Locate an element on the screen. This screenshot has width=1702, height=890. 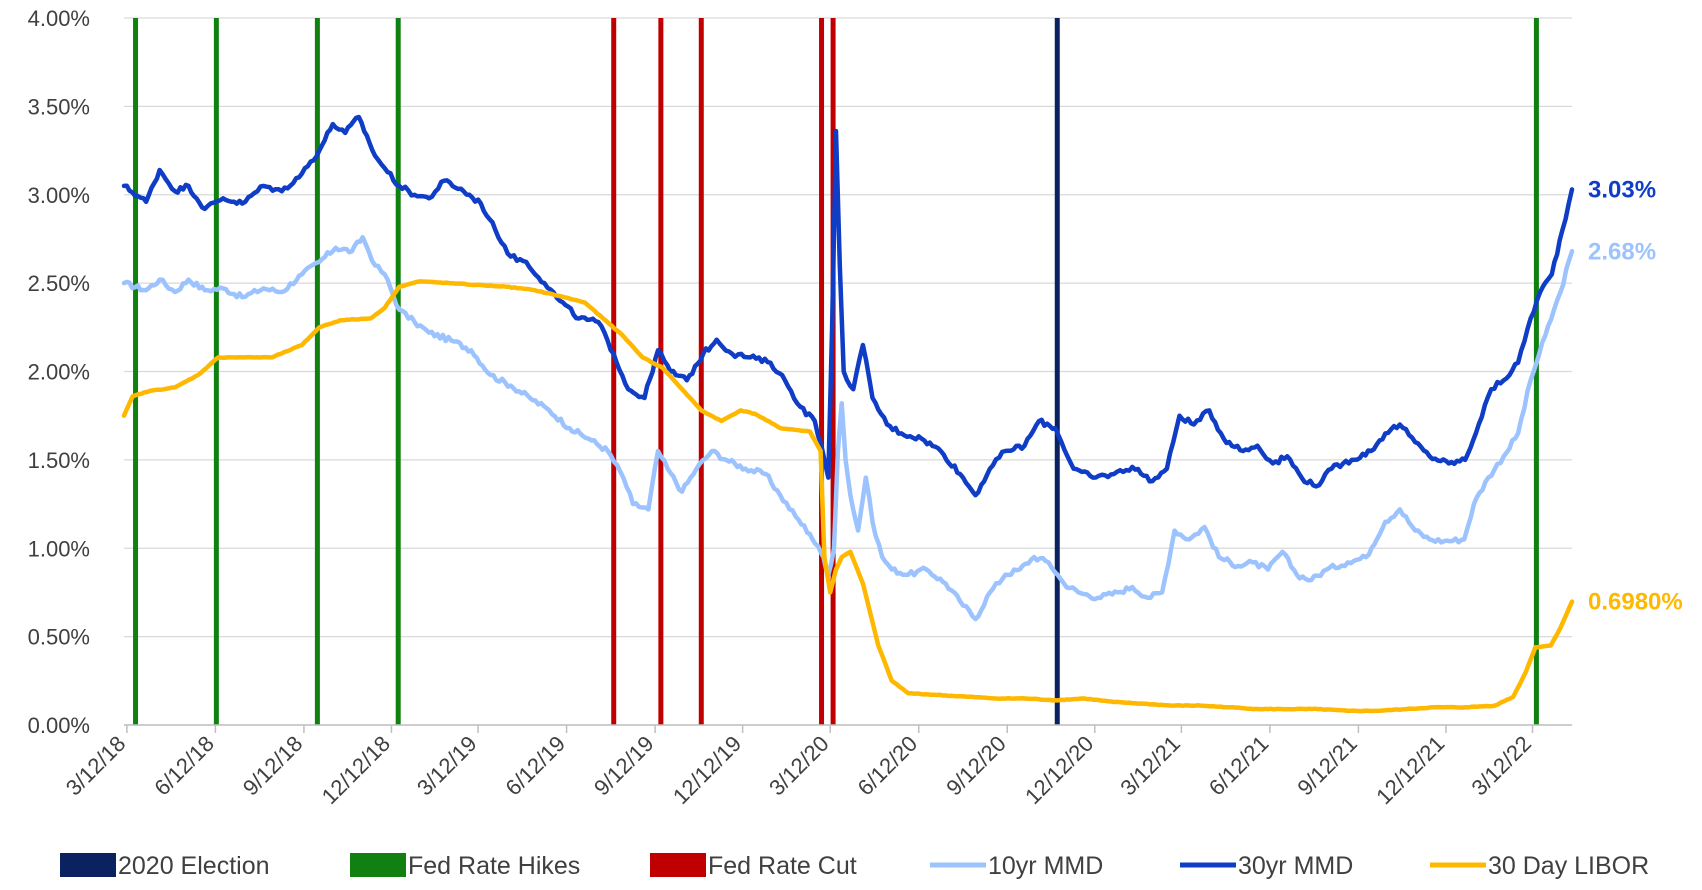
legend-label: 2020 Election is located at coordinates (194, 866).